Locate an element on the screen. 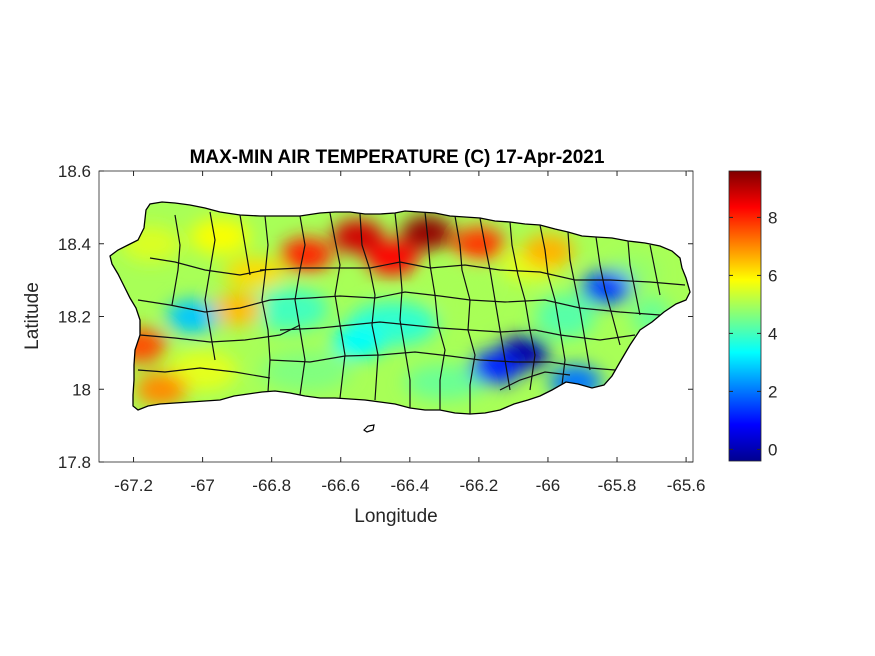 Image resolution: width=875 pixels, height=656 pixels. y-axis-label: Latitude is located at coordinates (32, 316).